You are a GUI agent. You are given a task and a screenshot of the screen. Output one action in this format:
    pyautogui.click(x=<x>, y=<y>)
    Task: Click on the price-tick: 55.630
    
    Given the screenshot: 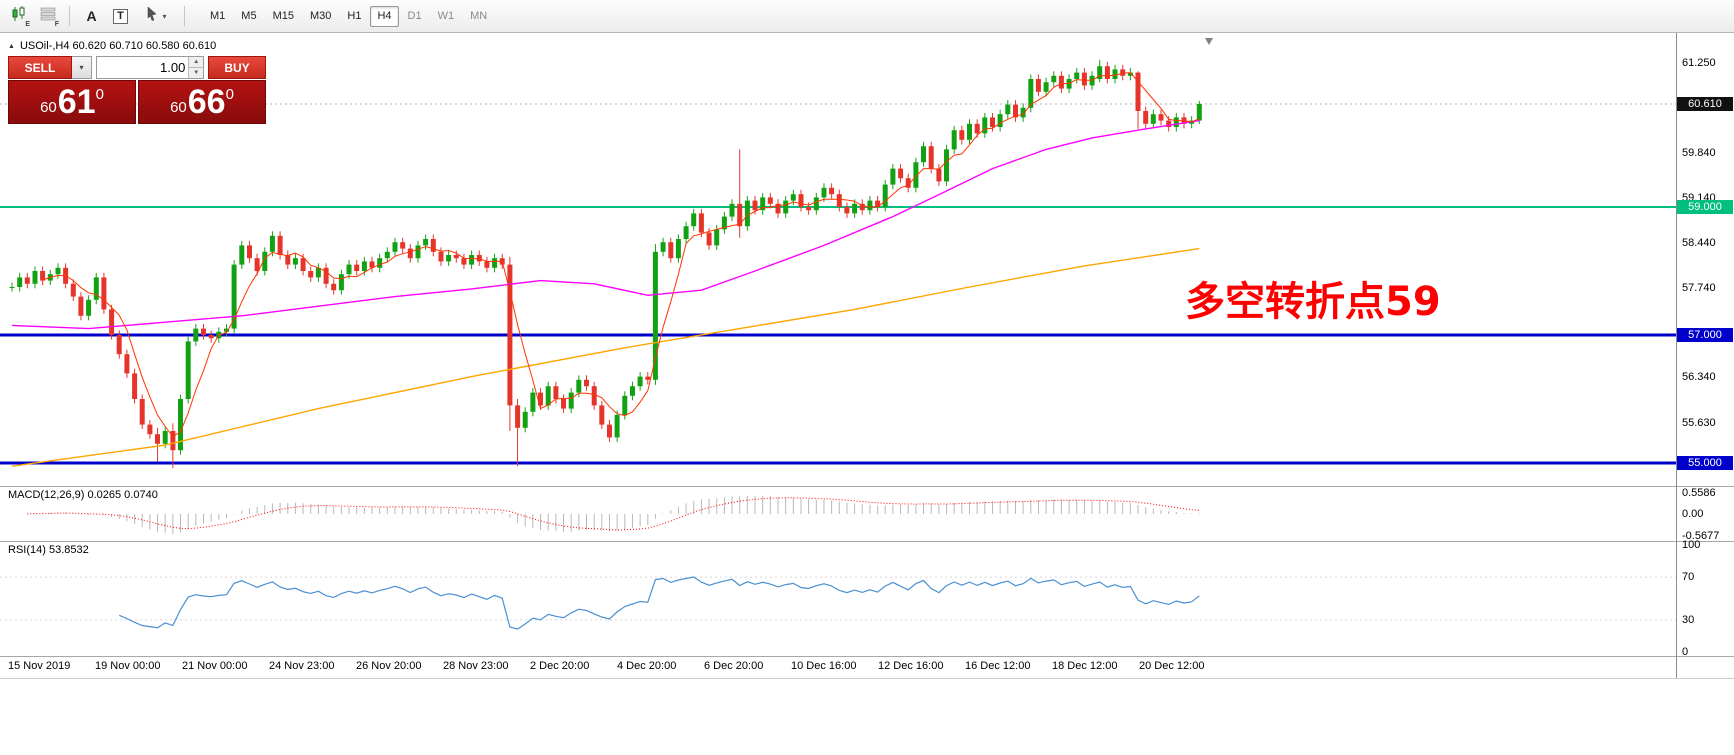 What is the action you would take?
    pyautogui.click(x=1699, y=422)
    